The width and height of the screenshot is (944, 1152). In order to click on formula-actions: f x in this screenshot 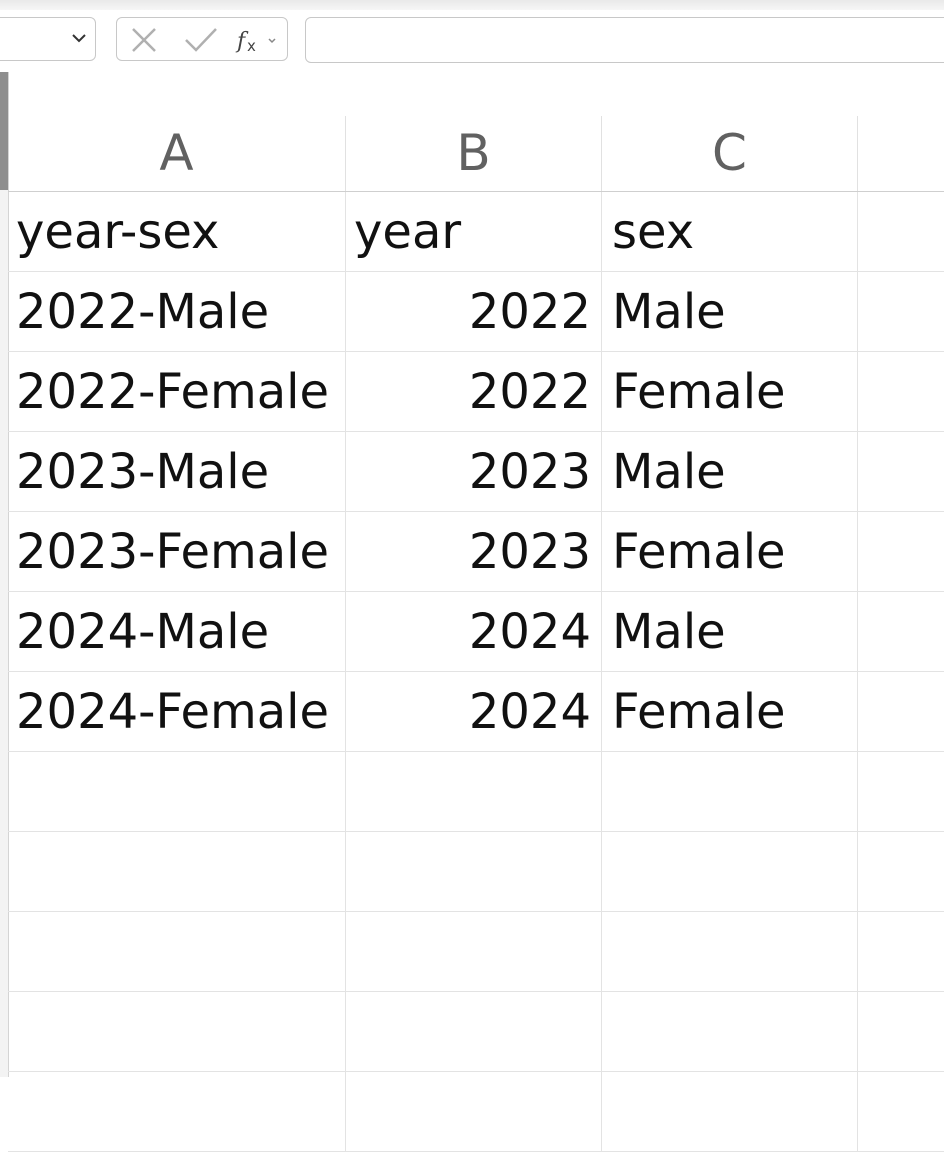, I will do `click(202, 39)`.